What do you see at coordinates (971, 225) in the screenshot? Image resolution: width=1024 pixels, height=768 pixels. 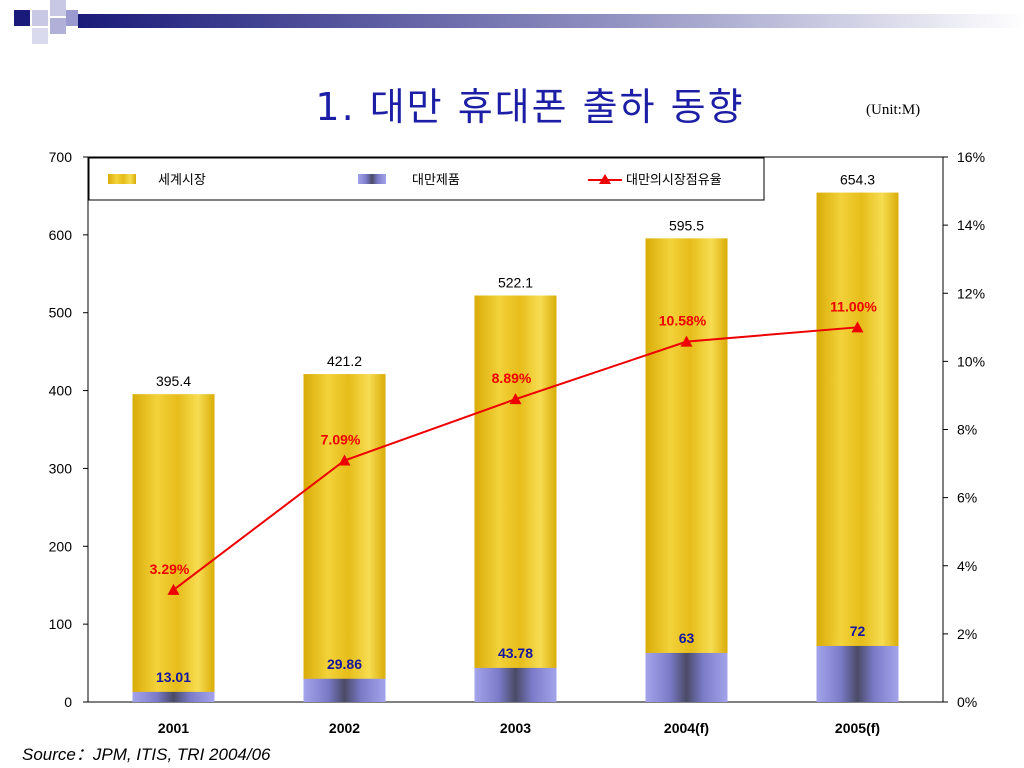 I see `right-axis-tick-label: 14%` at bounding box center [971, 225].